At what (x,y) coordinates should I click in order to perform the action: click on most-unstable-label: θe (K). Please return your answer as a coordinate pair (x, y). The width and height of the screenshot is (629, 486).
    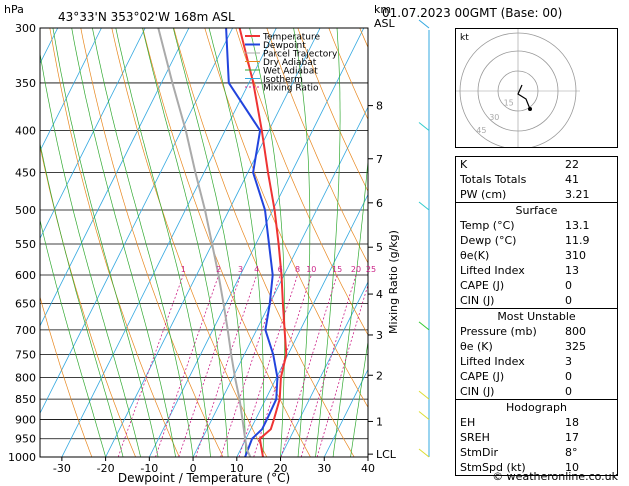
    Looking at the image, I should click on (476, 346).